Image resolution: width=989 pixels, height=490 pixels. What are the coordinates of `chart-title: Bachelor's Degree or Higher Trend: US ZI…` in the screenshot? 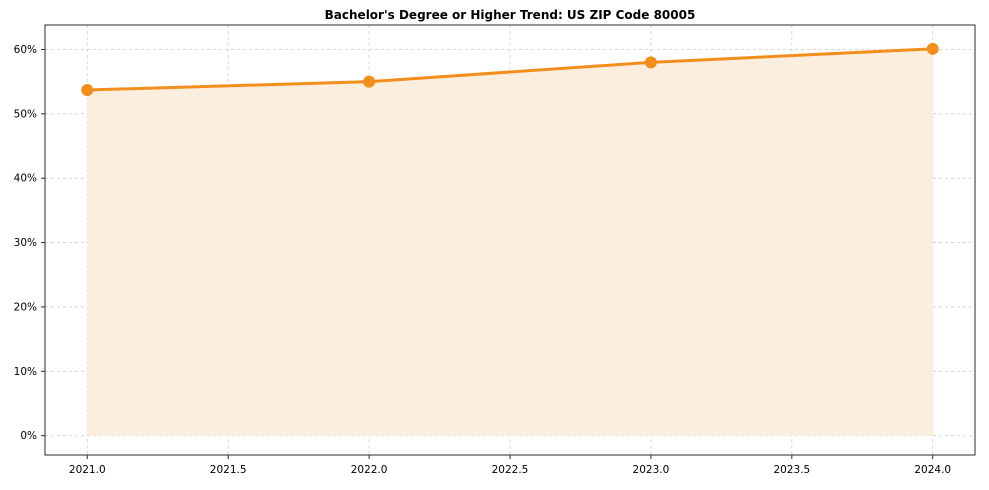 It's located at (510, 15).